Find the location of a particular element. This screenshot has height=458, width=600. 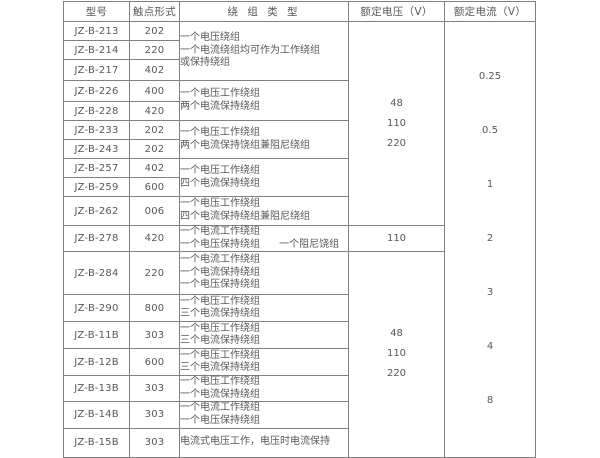

cell-contact-form: 420 is located at coordinates (154, 238).